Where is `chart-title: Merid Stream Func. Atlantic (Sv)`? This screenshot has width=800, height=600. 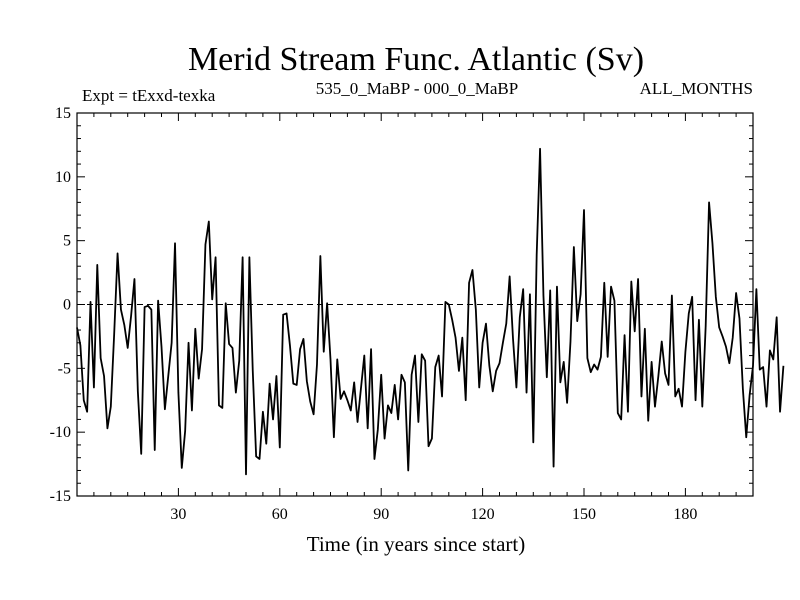
chart-title: Merid Stream Func. Atlantic (Sv) is located at coordinates (416, 59).